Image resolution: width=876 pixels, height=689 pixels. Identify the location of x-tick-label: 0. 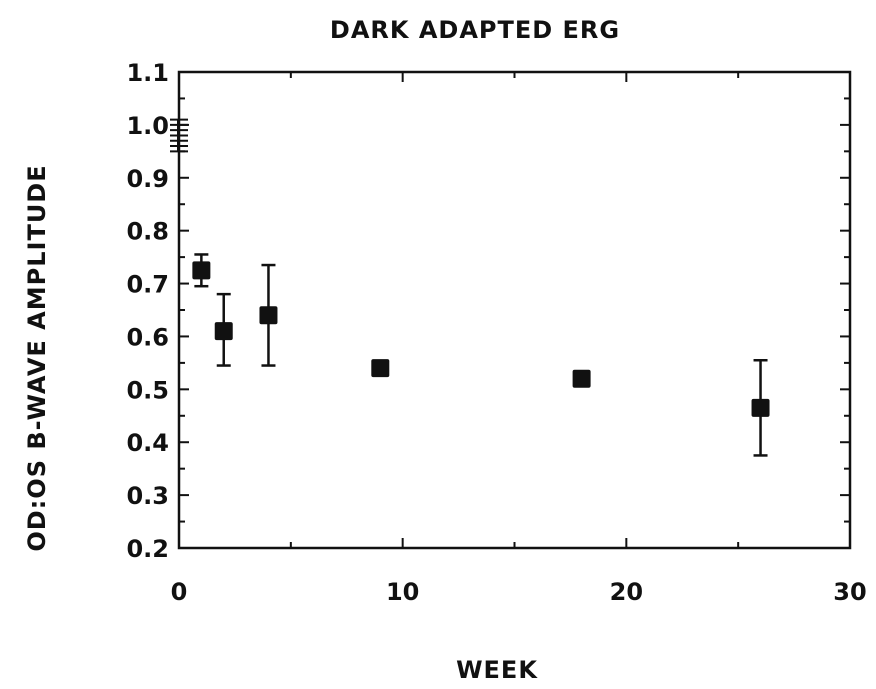
(179, 592).